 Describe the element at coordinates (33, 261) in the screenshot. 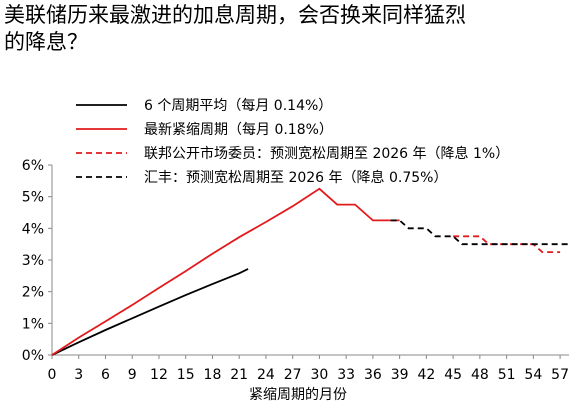

I see `y-tick-label: 3%` at that location.